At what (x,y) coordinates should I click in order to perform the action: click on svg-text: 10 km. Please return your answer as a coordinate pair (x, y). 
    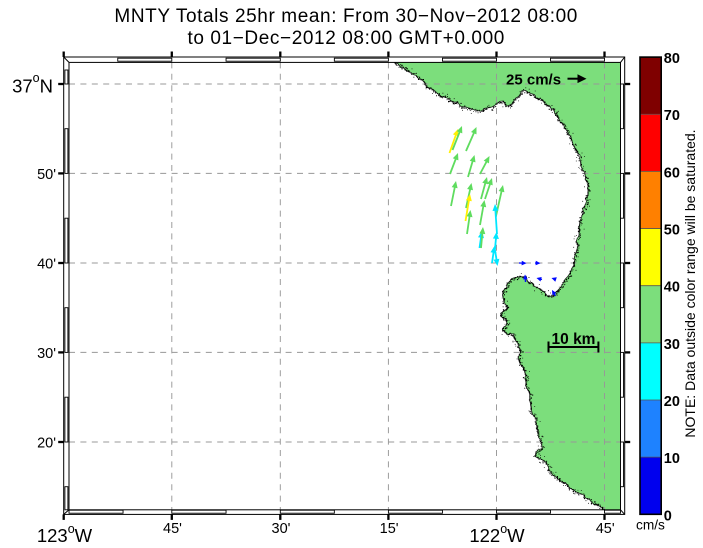
    Looking at the image, I should click on (574, 339).